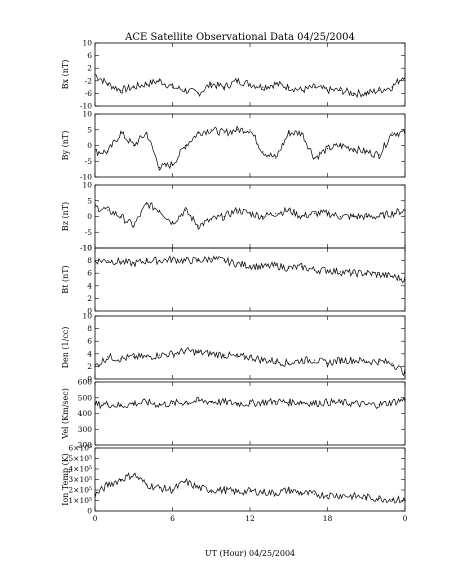 The width and height of the screenshot is (453, 566). I want to click on y-tick-label-4-5: 0, so click(89, 379).